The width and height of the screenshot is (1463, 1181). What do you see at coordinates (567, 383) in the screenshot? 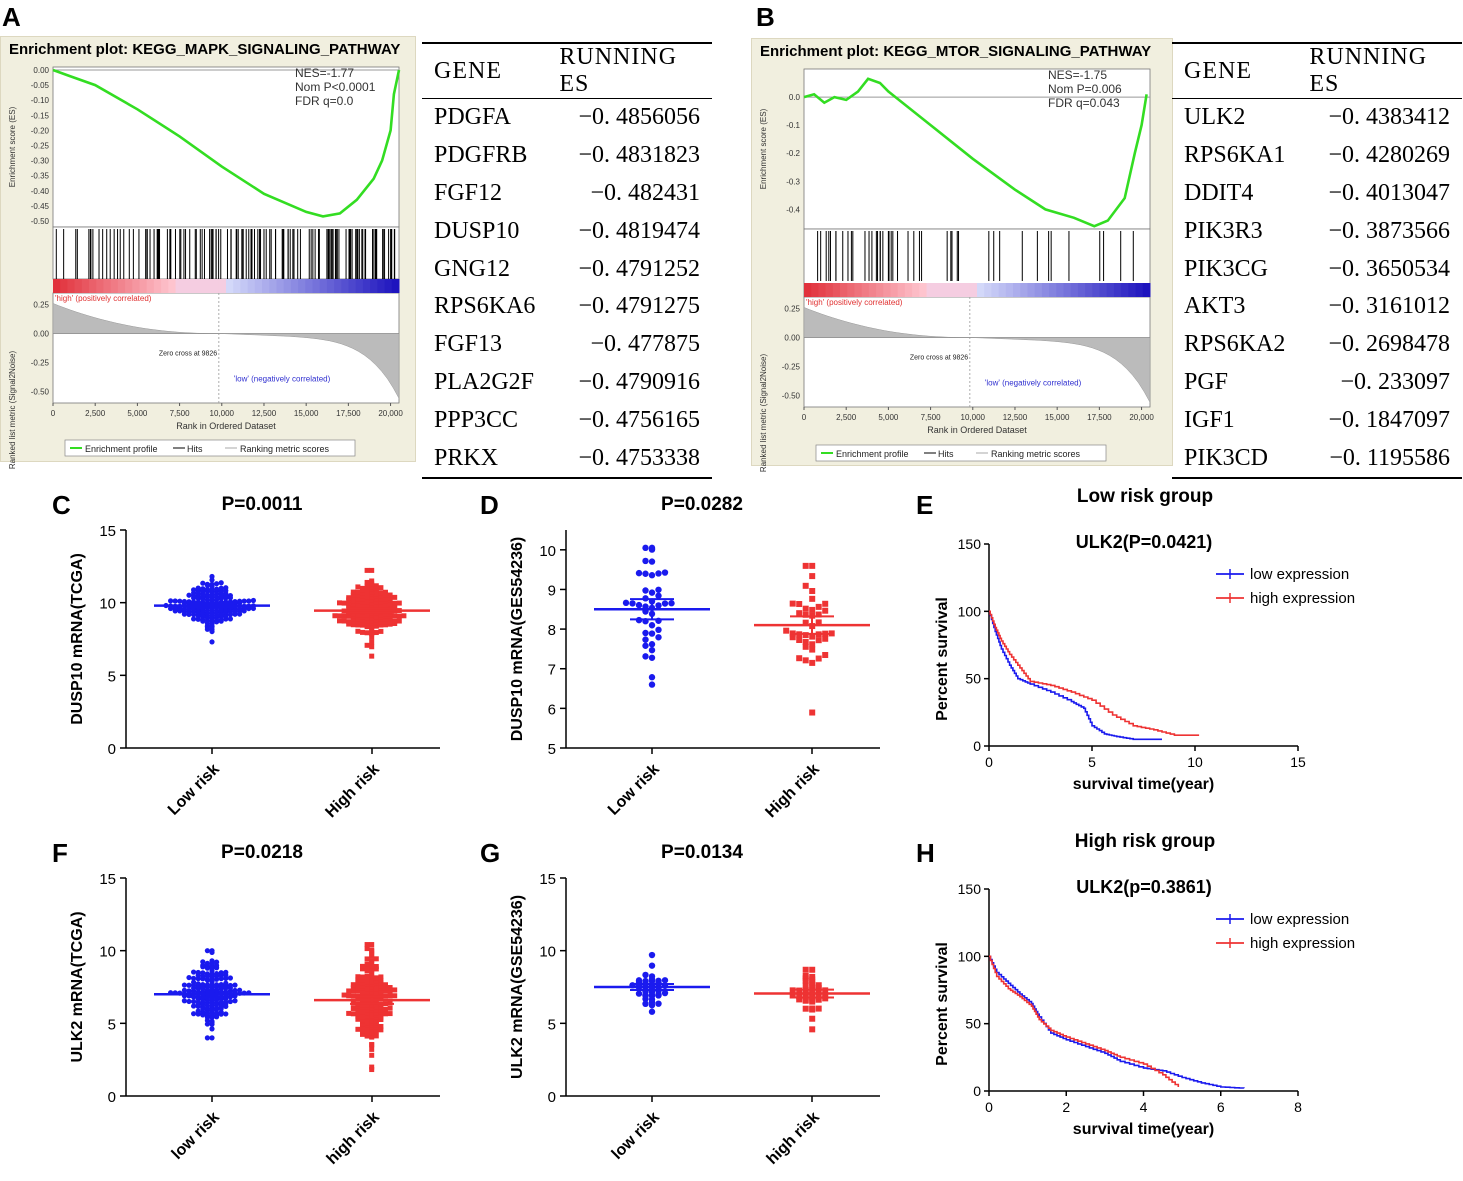
I see `table-row: PLA2G2F −0. 4790916` at bounding box center [567, 383].